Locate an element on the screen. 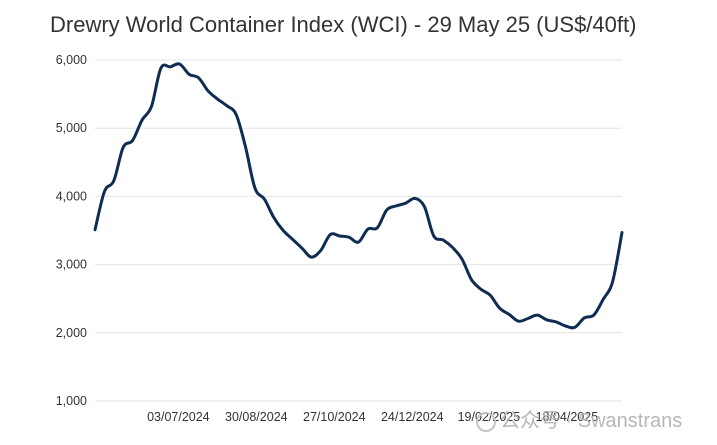  x-tick-label: 18/04/2025 is located at coordinates (567, 417).